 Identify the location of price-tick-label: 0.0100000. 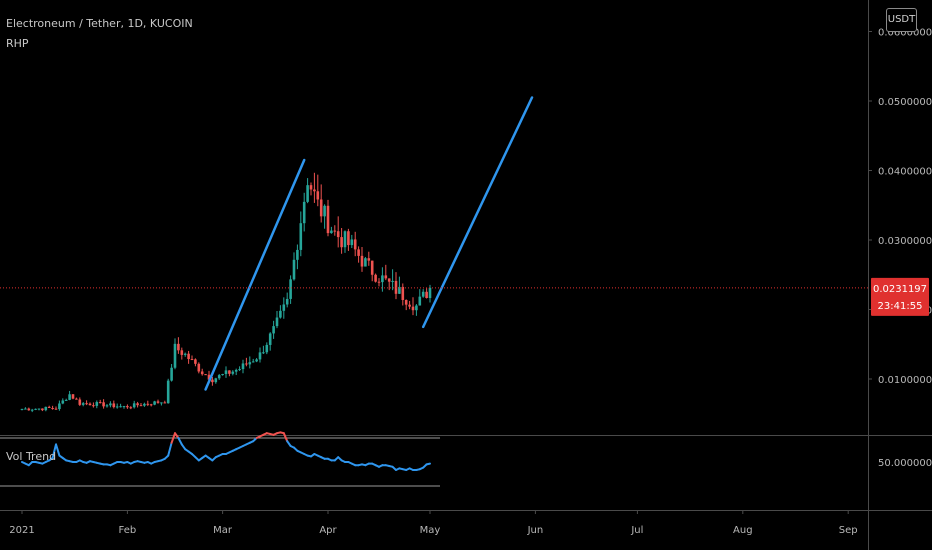
(905, 380).